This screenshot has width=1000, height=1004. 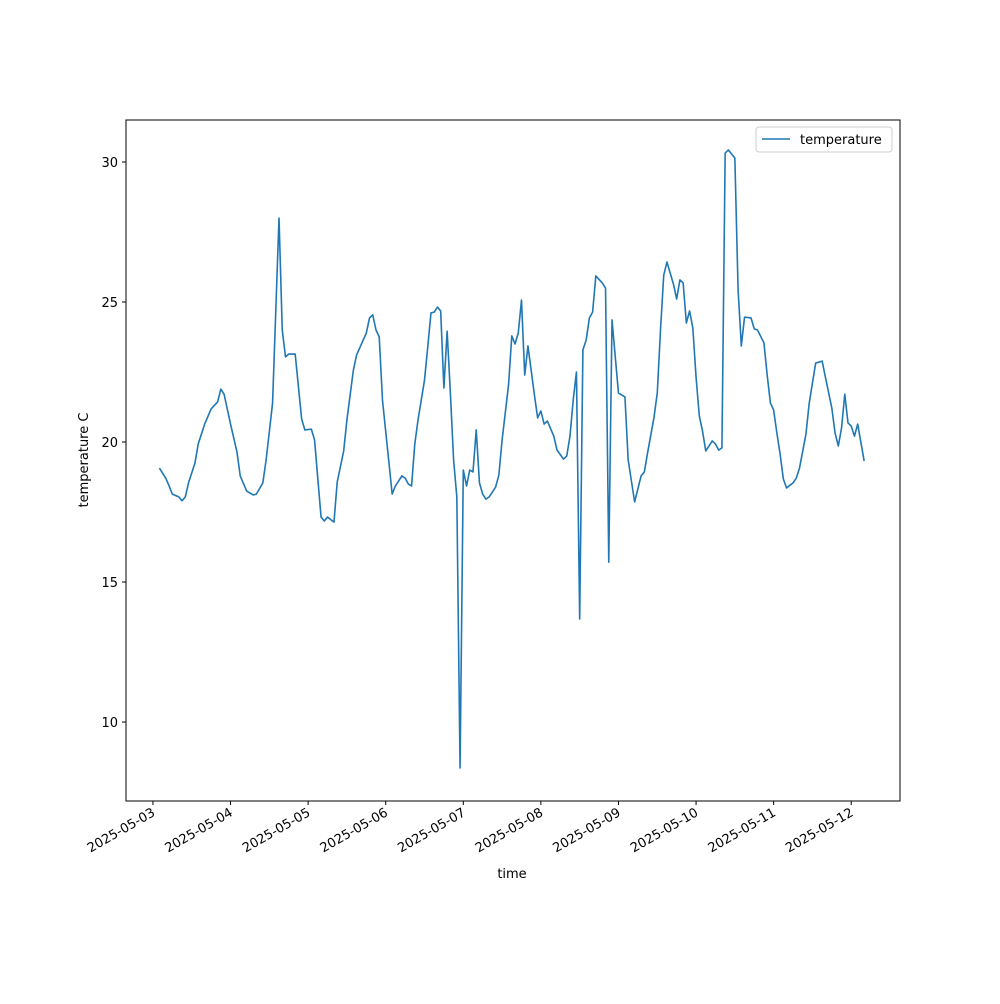 What do you see at coordinates (109, 723) in the screenshot?
I see `y-tick-label: 10` at bounding box center [109, 723].